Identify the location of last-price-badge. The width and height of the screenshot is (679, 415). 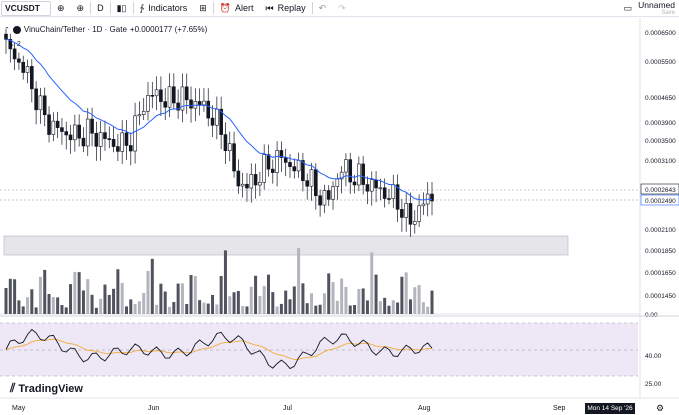
(659, 189).